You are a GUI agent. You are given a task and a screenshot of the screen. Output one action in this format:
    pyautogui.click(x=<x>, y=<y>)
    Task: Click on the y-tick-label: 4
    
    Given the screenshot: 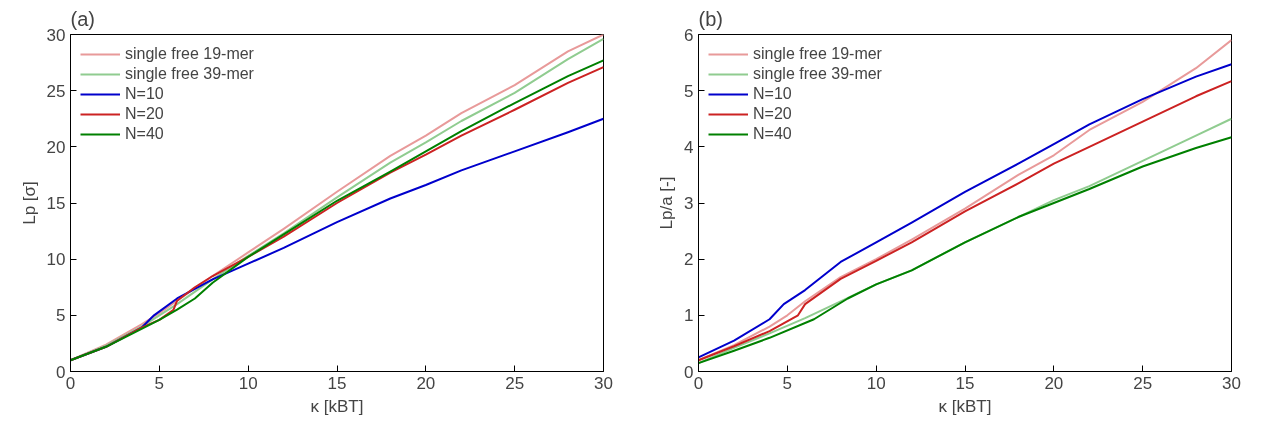 What is the action you would take?
    pyautogui.click(x=689, y=147)
    